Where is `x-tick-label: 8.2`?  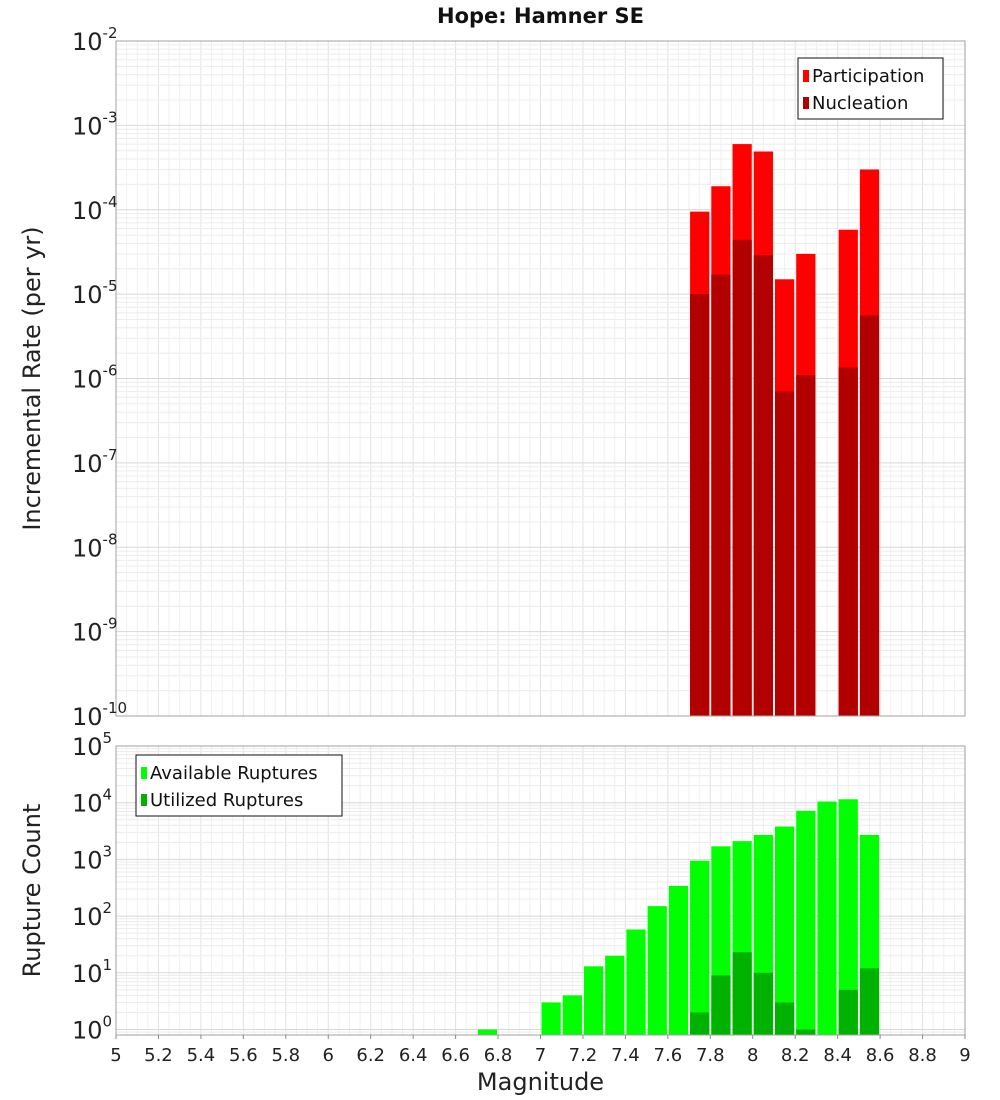
x-tick-label: 8.2 is located at coordinates (795, 1055).